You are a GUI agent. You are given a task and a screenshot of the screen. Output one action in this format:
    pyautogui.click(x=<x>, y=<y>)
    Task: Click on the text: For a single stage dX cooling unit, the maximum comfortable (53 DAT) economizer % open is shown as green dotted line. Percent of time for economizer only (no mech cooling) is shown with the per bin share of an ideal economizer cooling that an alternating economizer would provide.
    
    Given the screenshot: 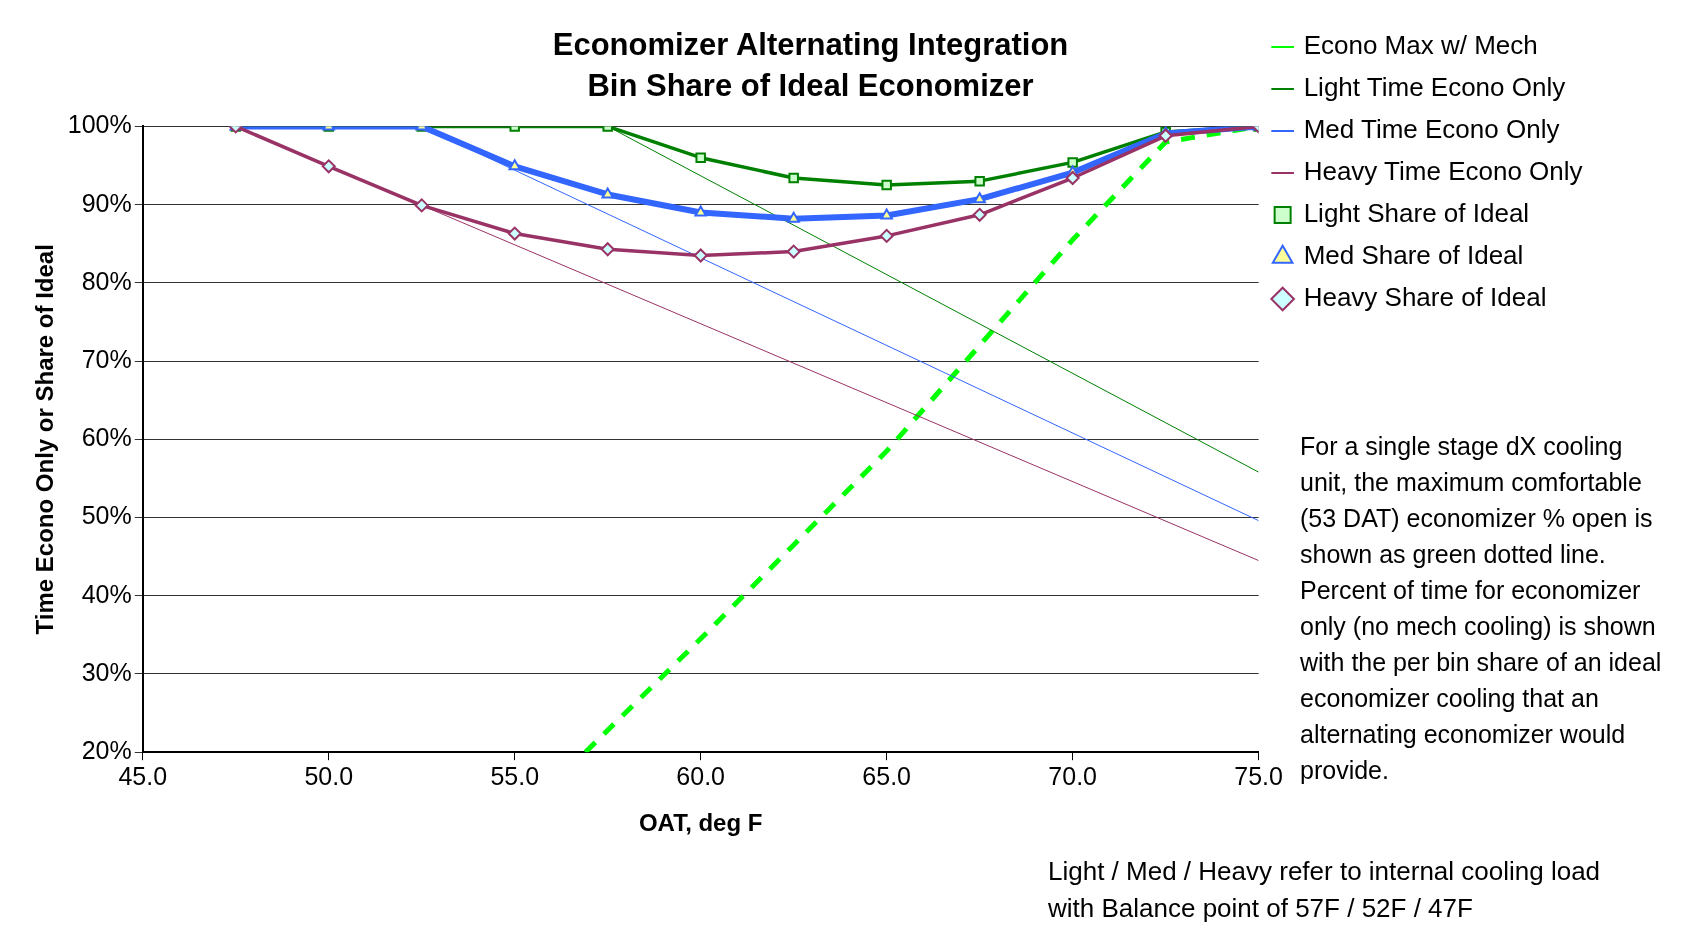 What is the action you would take?
    pyautogui.click(x=1481, y=608)
    